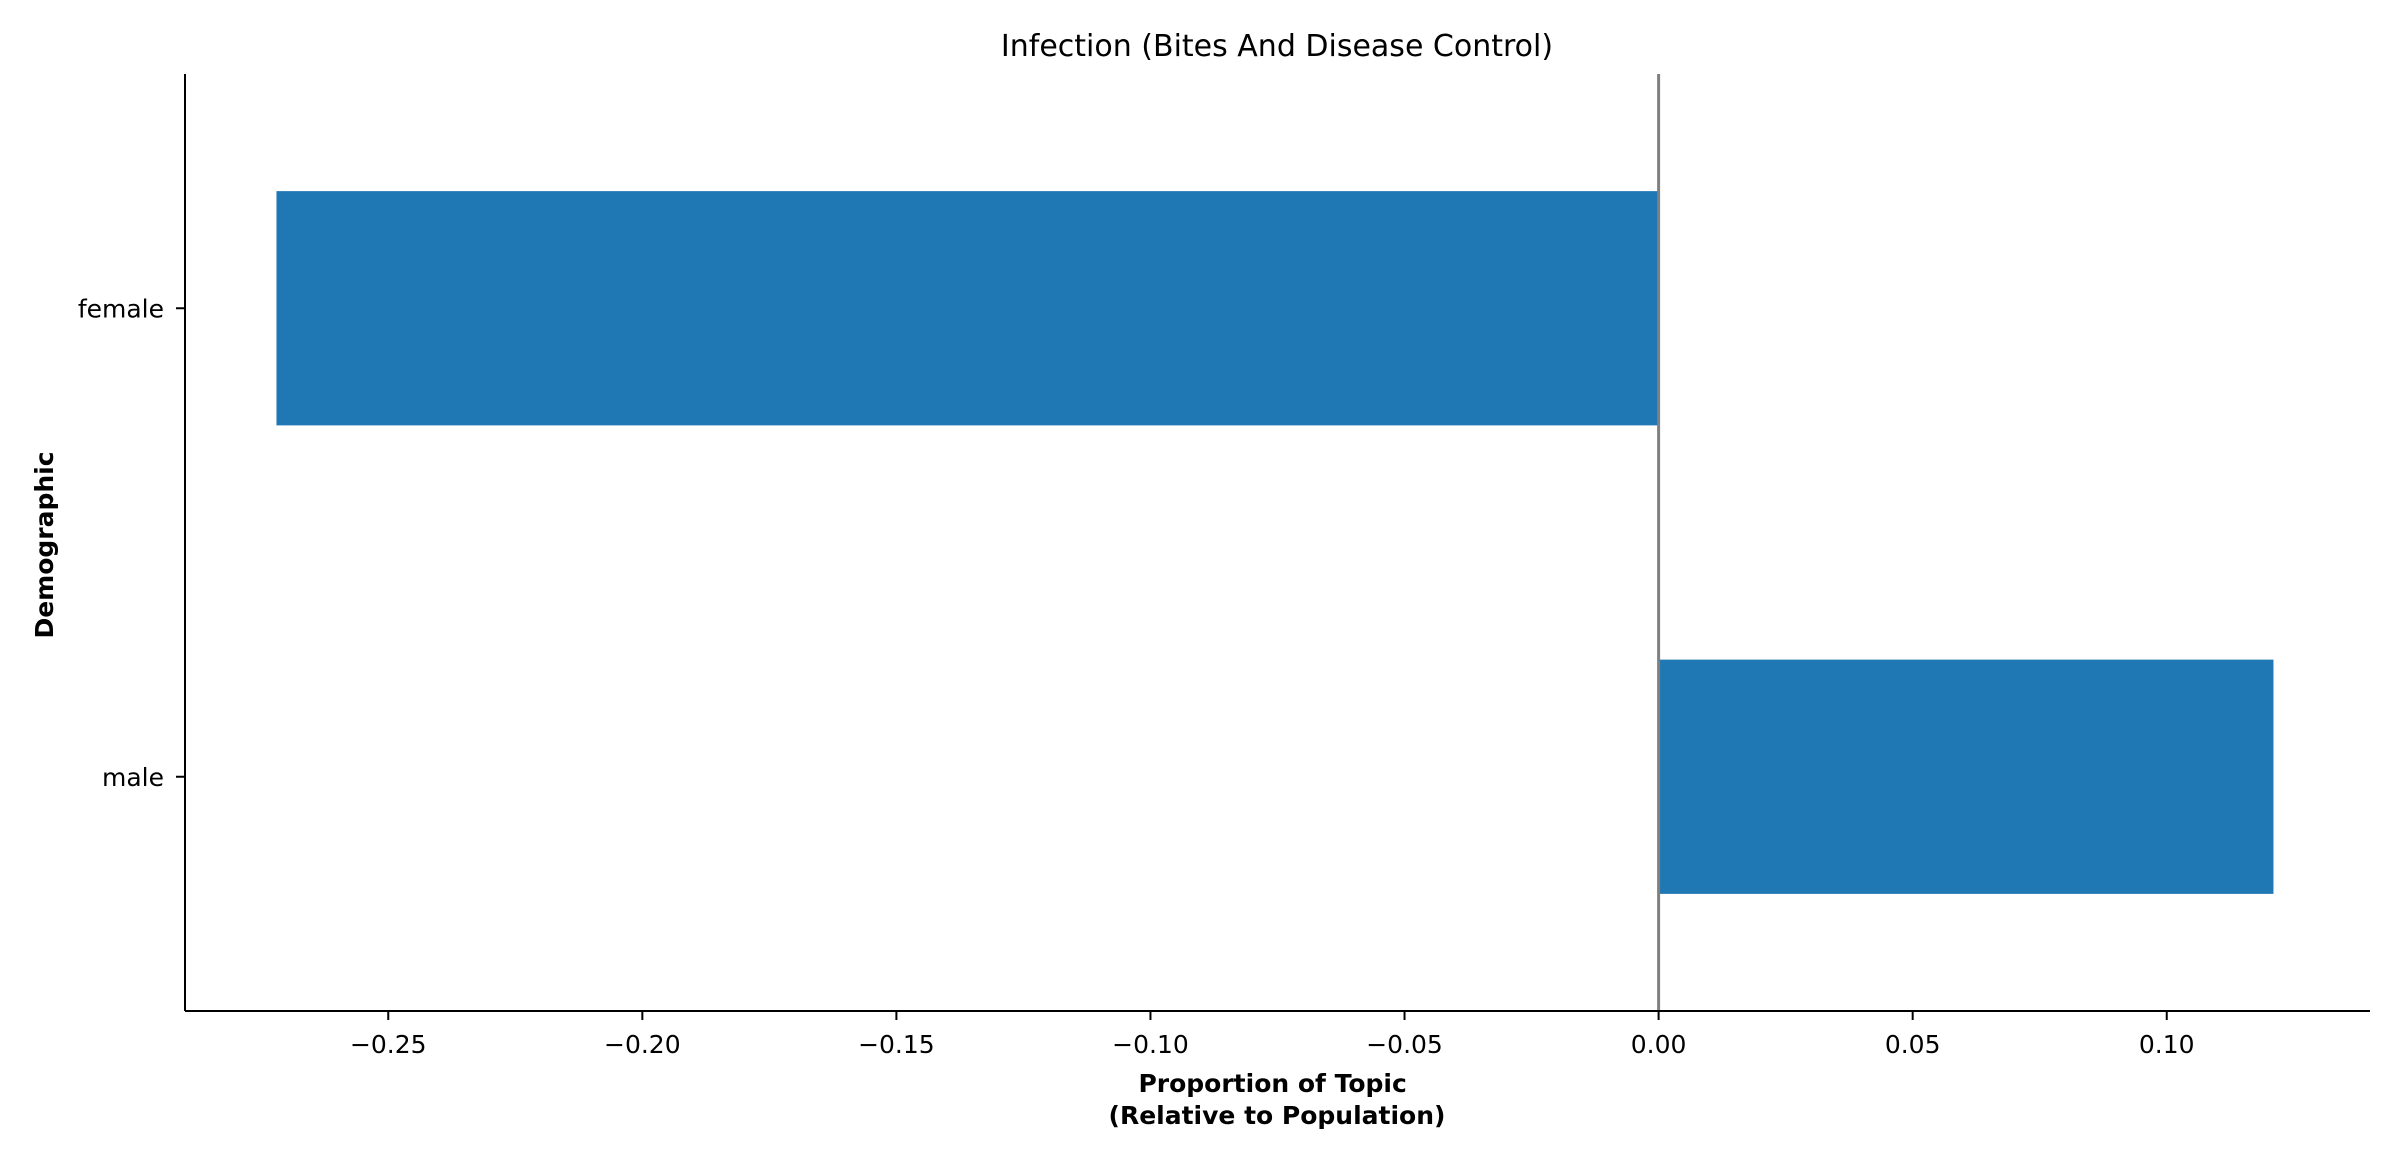 The width and height of the screenshot is (2400, 1160). I want to click on x-axis-label-line-2: (Relative to Population), so click(1277, 1115).